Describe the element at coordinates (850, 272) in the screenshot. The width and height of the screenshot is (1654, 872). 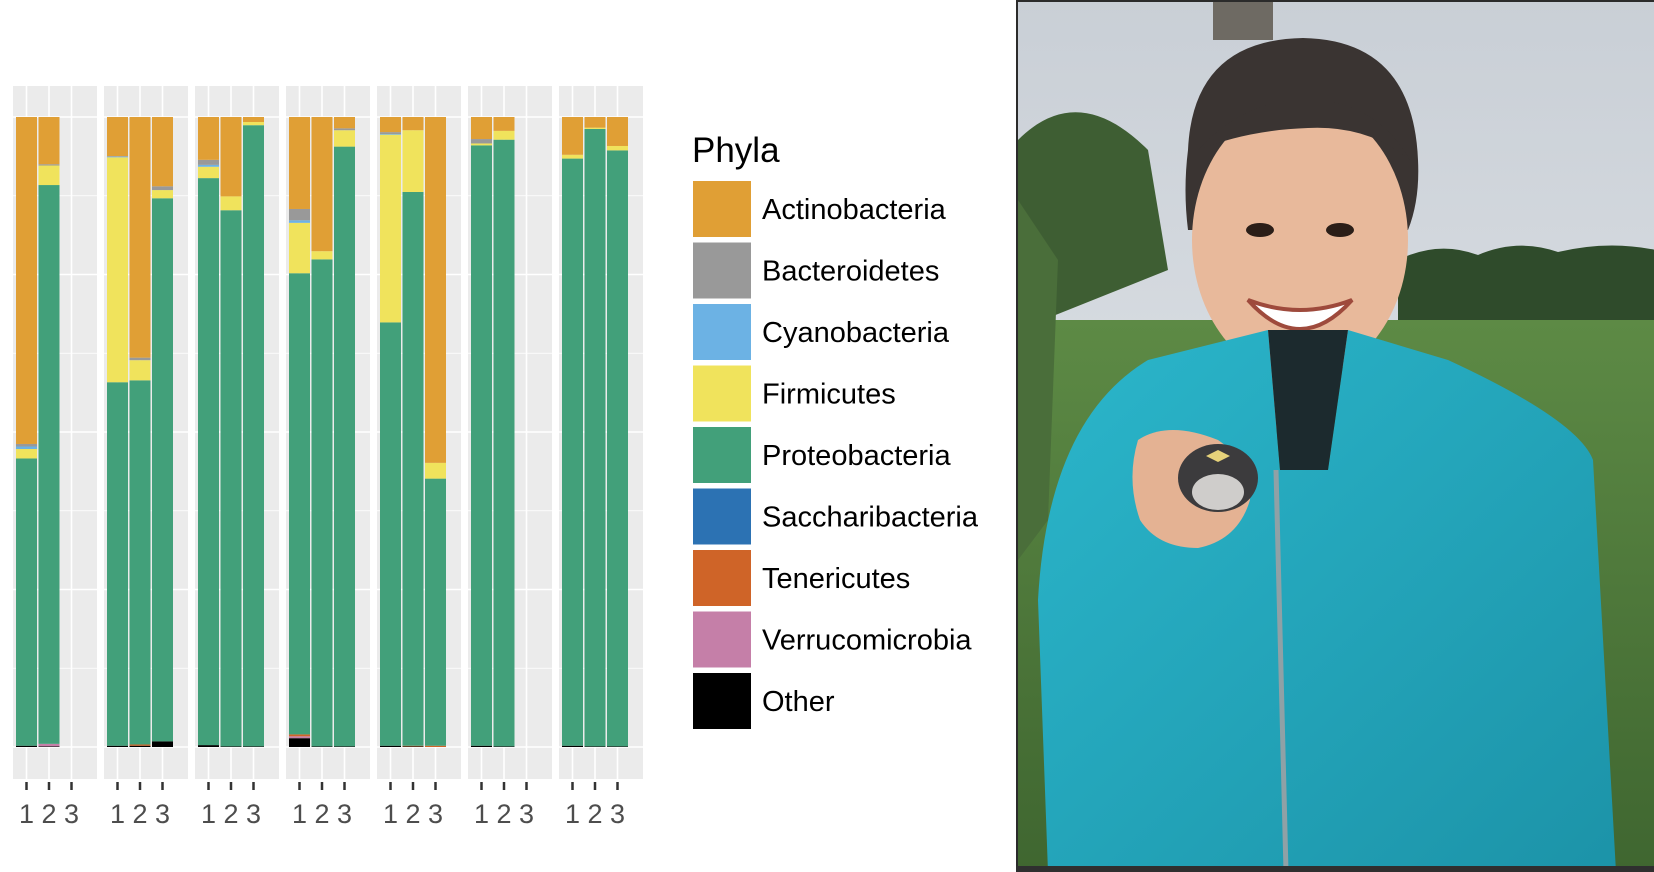
I see `legend-label-bacteroidetes: Bacteroidetes` at that location.